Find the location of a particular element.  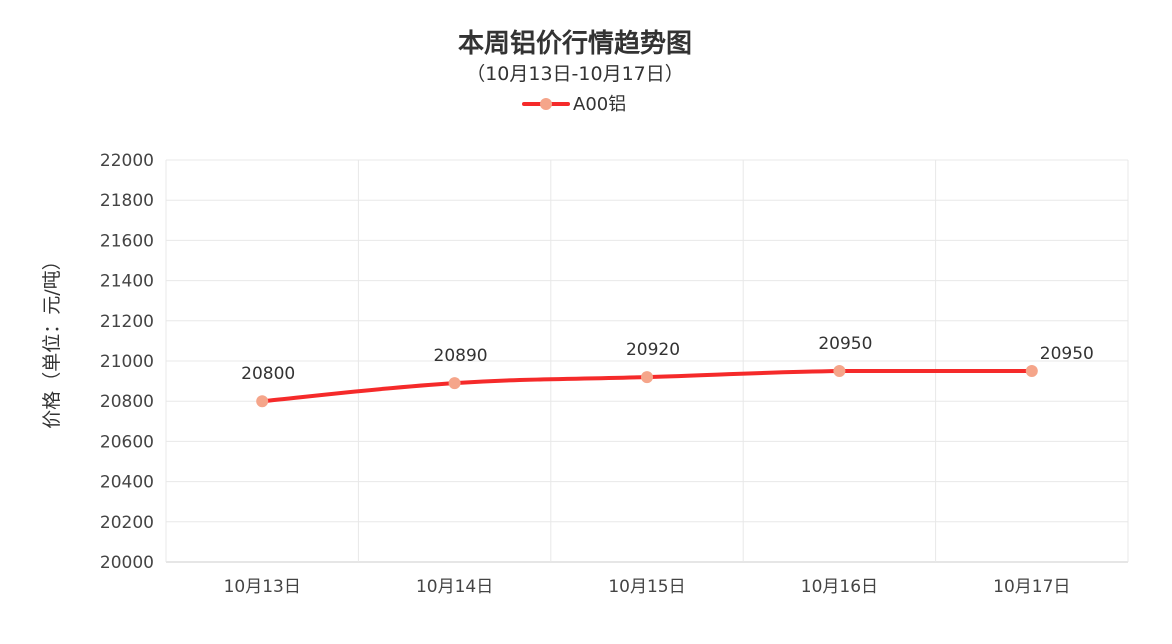

series-a00 is located at coordinates (647, 386).